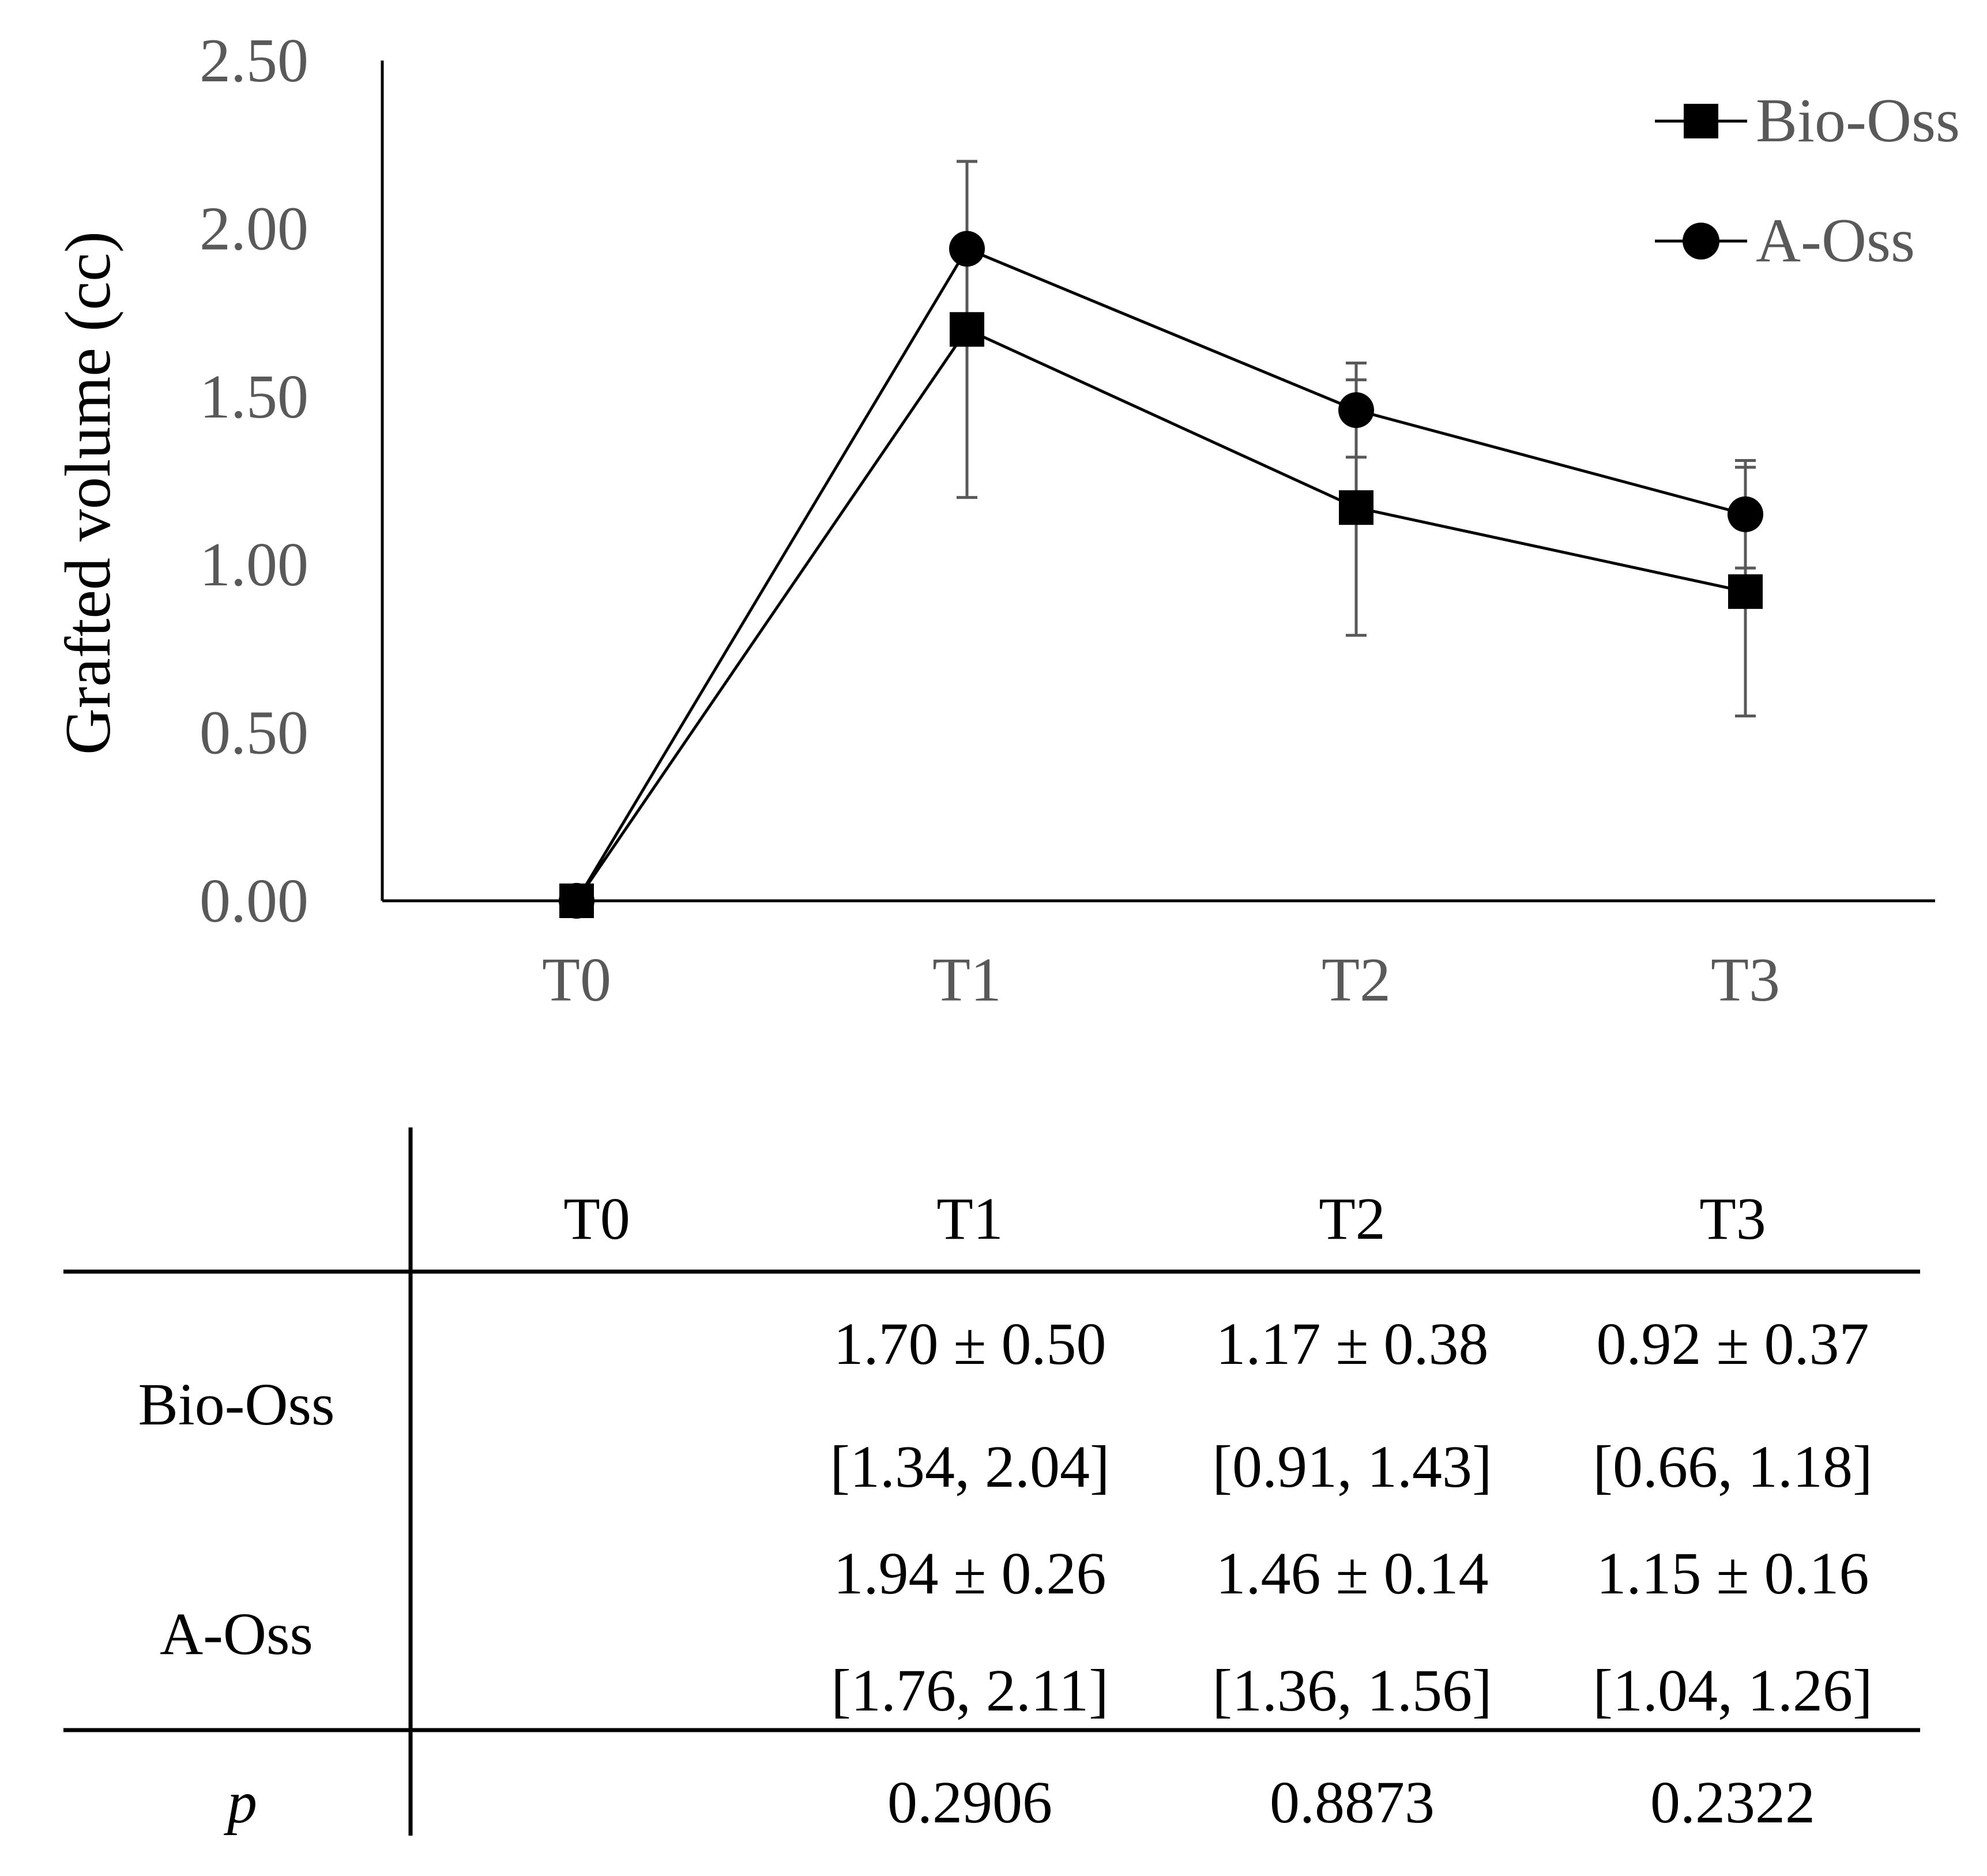 The image size is (1987, 1876). I want to click on table-cell: [0.91, 1.43], so click(1352, 1467).